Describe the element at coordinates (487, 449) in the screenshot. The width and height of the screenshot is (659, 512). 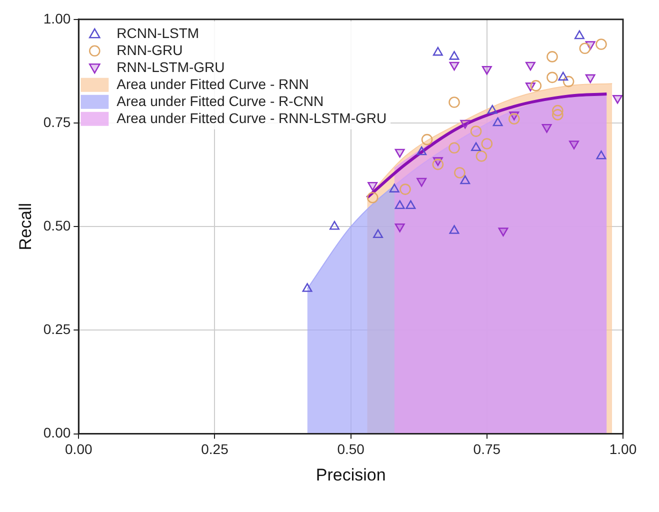
I see `x-tick-label: 0.75` at that location.